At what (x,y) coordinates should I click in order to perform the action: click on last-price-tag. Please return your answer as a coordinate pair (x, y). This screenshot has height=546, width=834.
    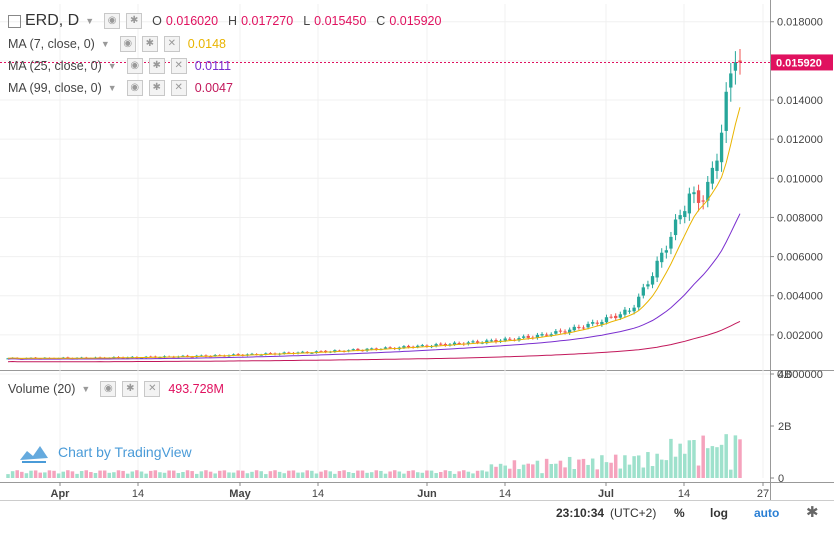
    Looking at the image, I should click on (802, 62).